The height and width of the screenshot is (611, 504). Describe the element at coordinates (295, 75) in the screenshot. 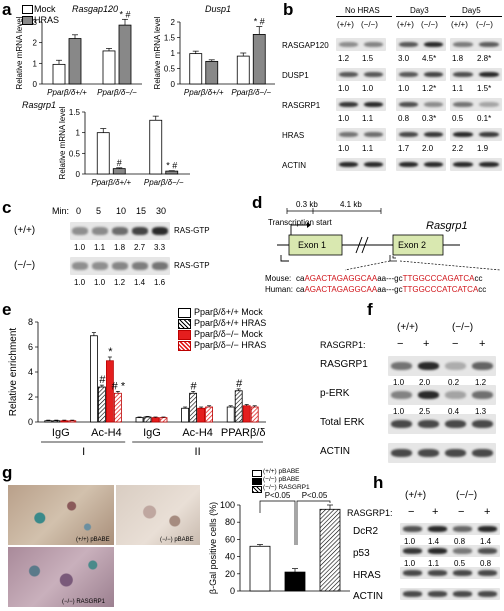

I see `b-row-label: DUSP1` at that location.